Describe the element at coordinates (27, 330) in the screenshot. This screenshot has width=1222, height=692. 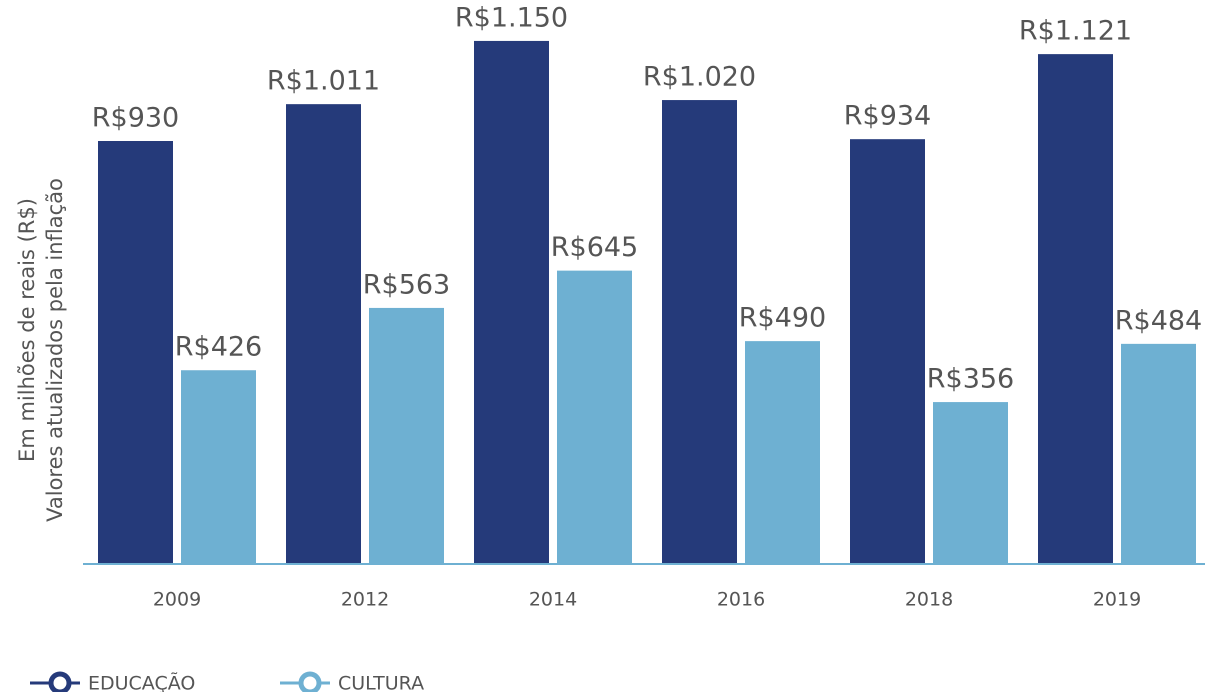
I see `y-axis-label: Em milhões de reais (R$)` at that location.